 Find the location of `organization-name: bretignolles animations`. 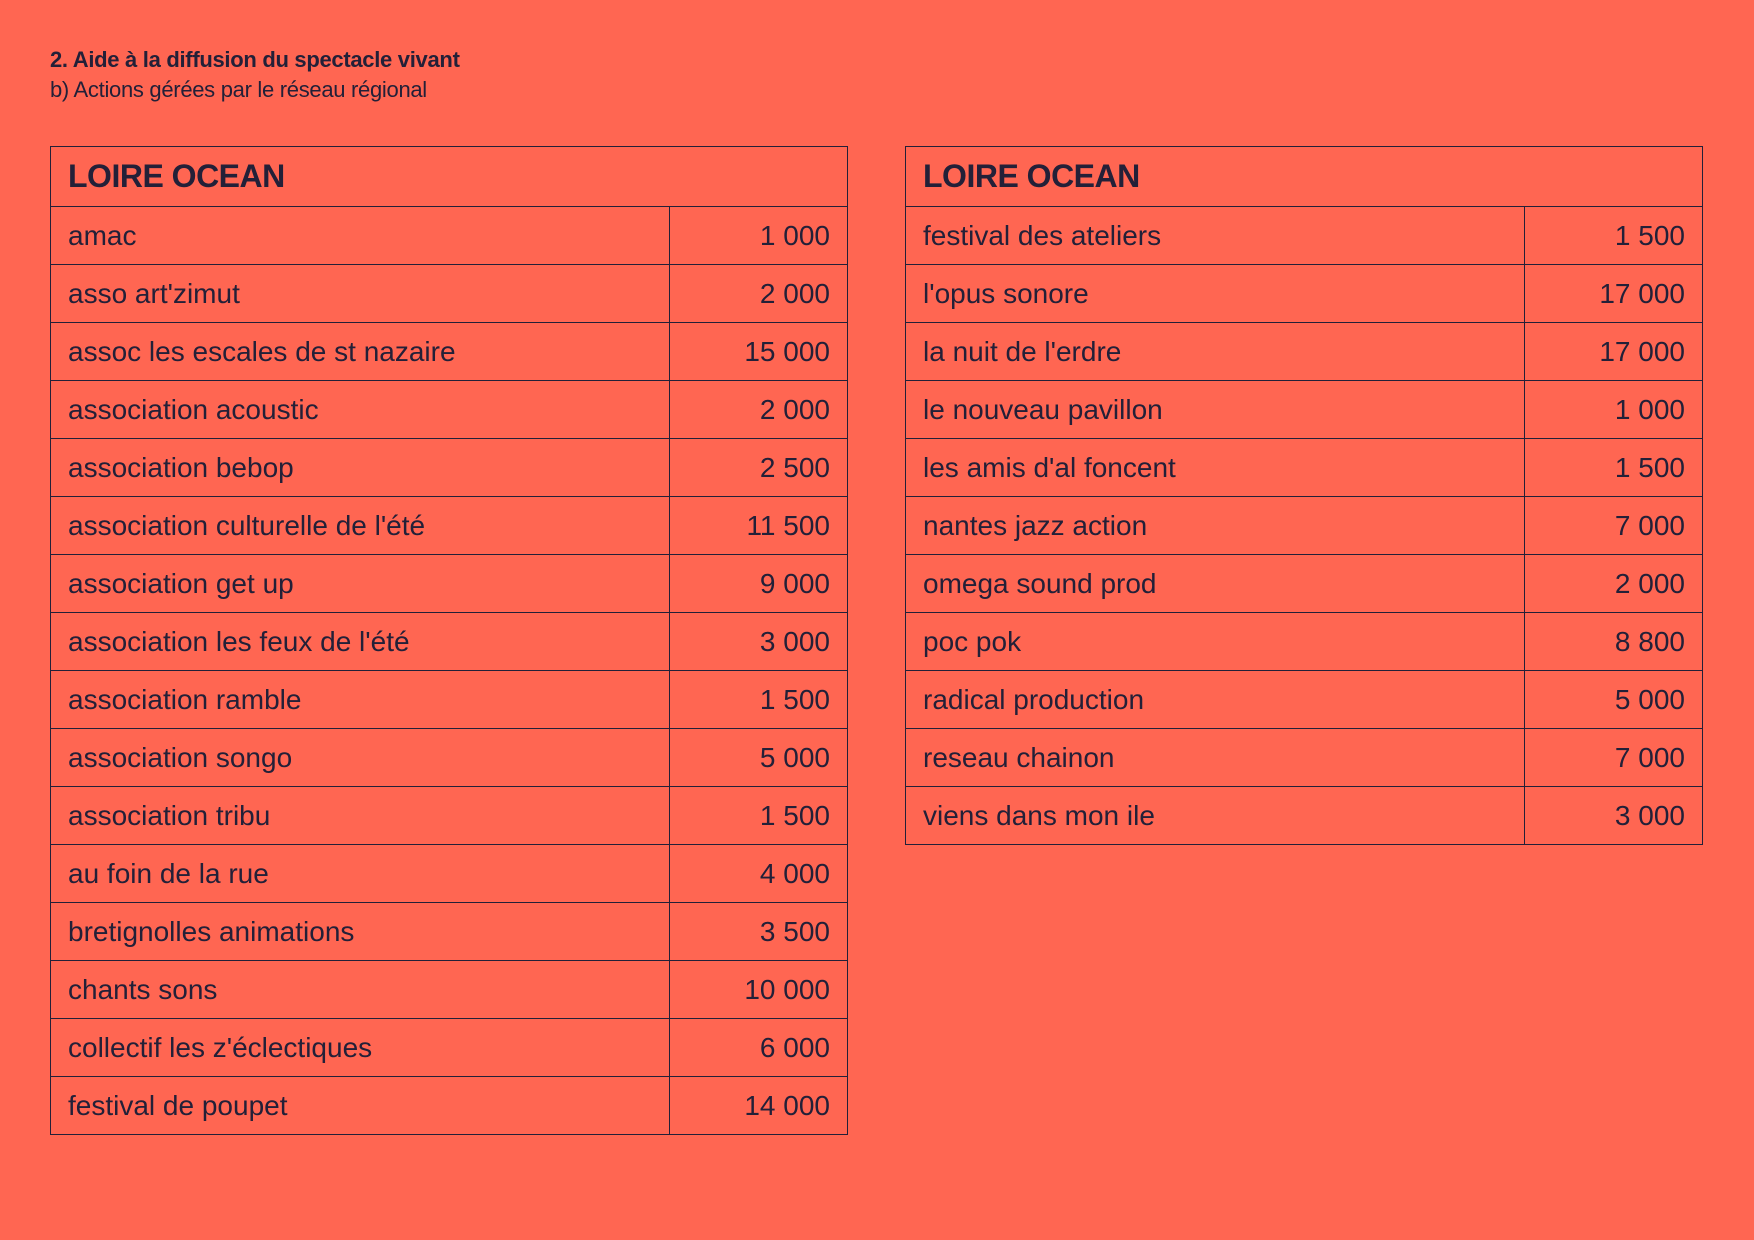

organization-name: bretignolles animations is located at coordinates (360, 931).